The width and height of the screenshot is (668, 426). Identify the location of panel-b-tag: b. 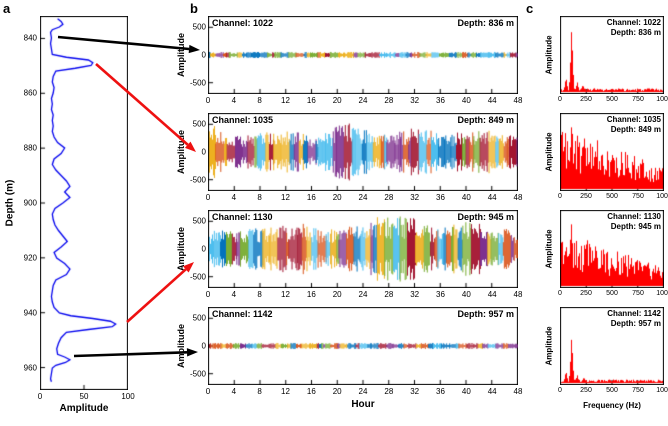
(194, 8).